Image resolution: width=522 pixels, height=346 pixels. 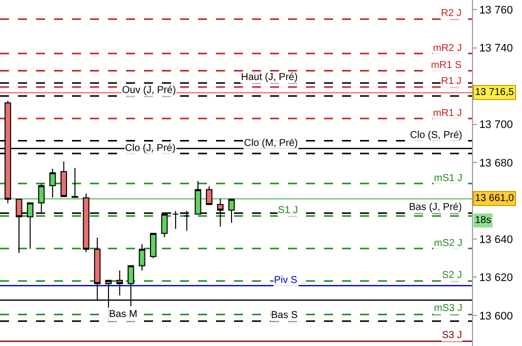 I want to click on ref-line-label: Bas S, so click(x=284, y=315).